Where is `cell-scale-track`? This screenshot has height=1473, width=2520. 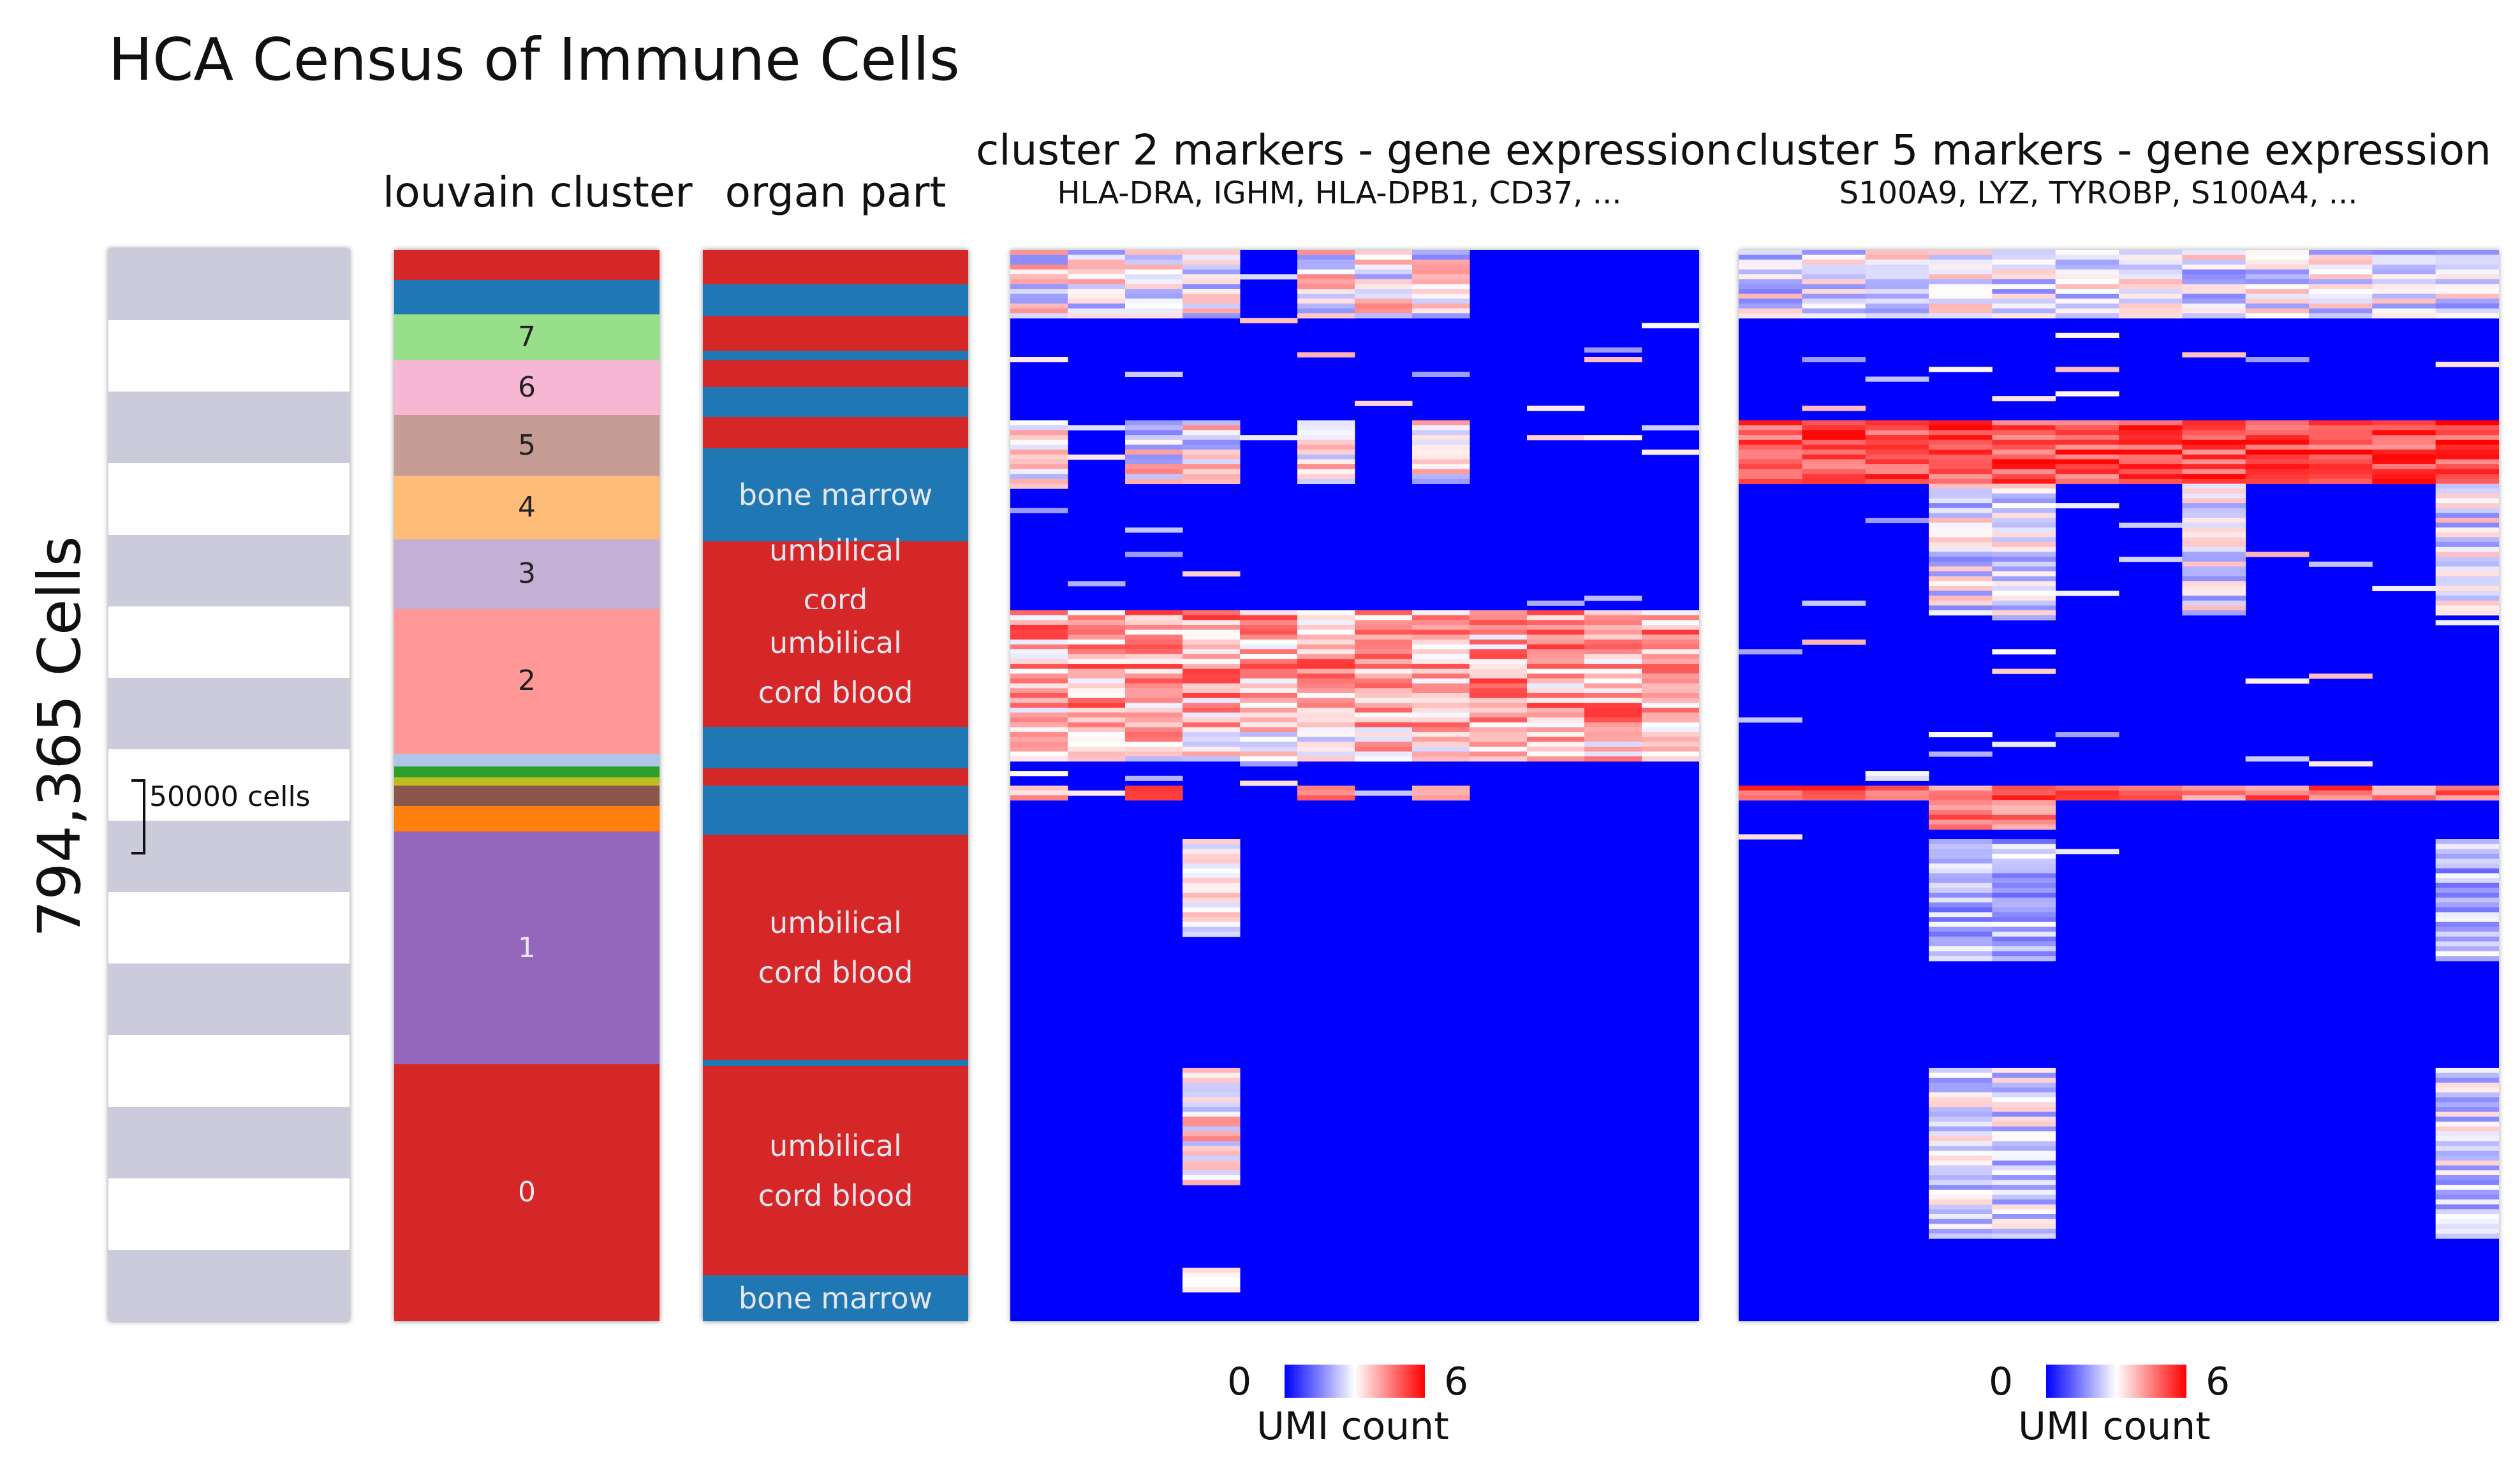
cell-scale-track is located at coordinates (229, 785).